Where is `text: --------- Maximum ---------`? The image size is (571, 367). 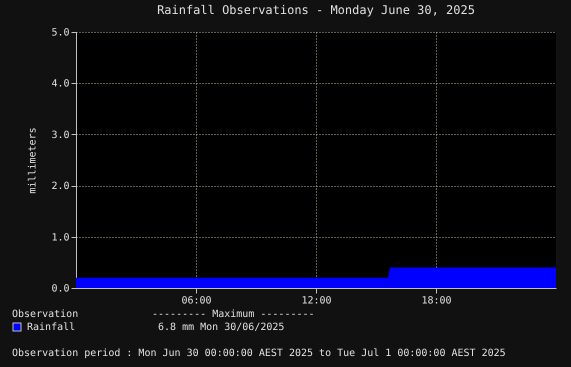 text: --------- Maximum --------- is located at coordinates (233, 314).